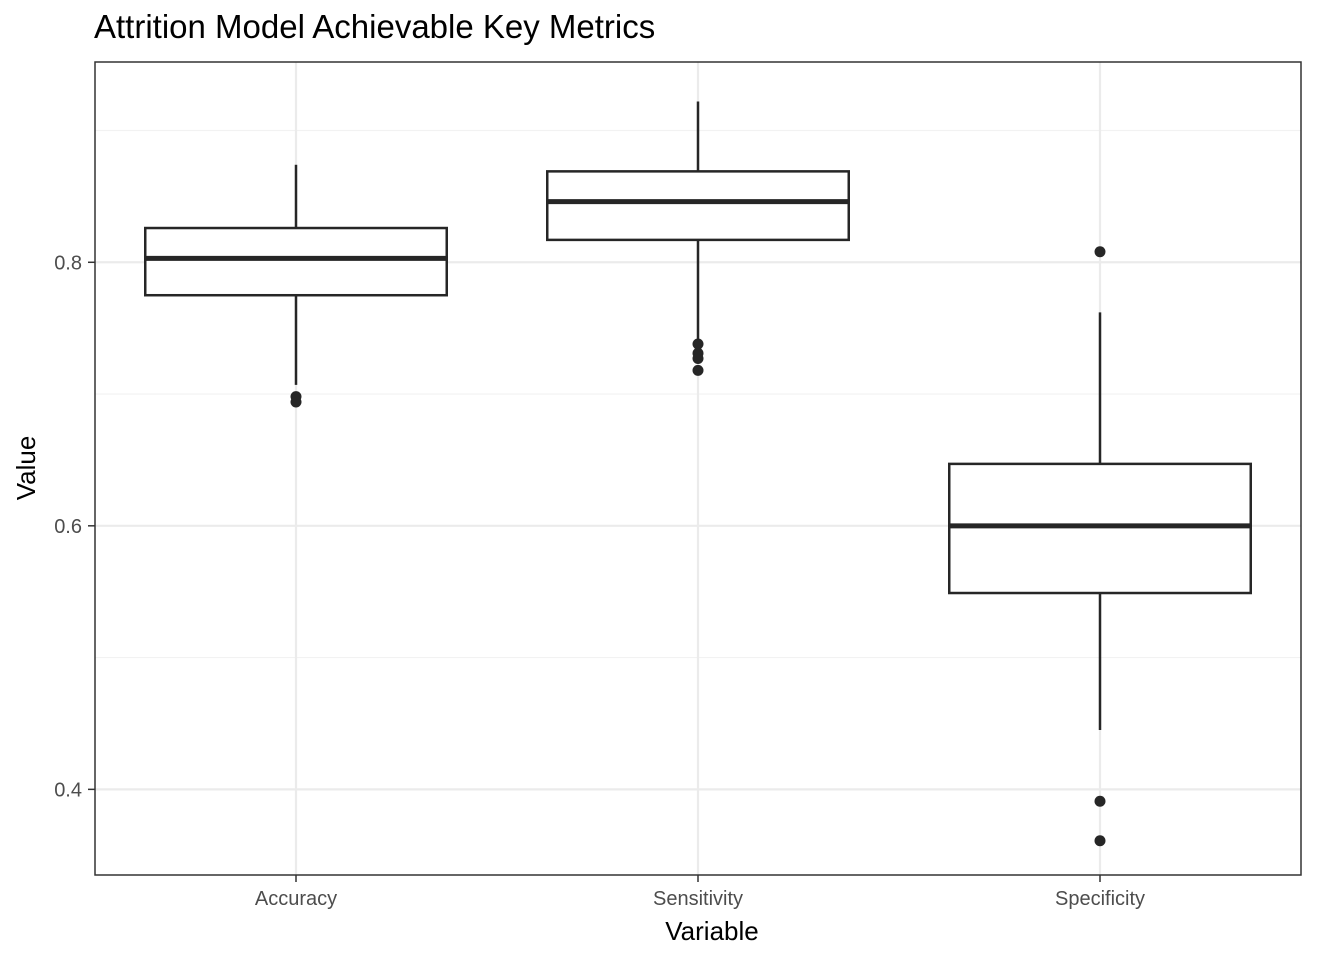 This screenshot has width=1344, height=960. I want to click on x-tick-label: Specificity, so click(1100, 899).